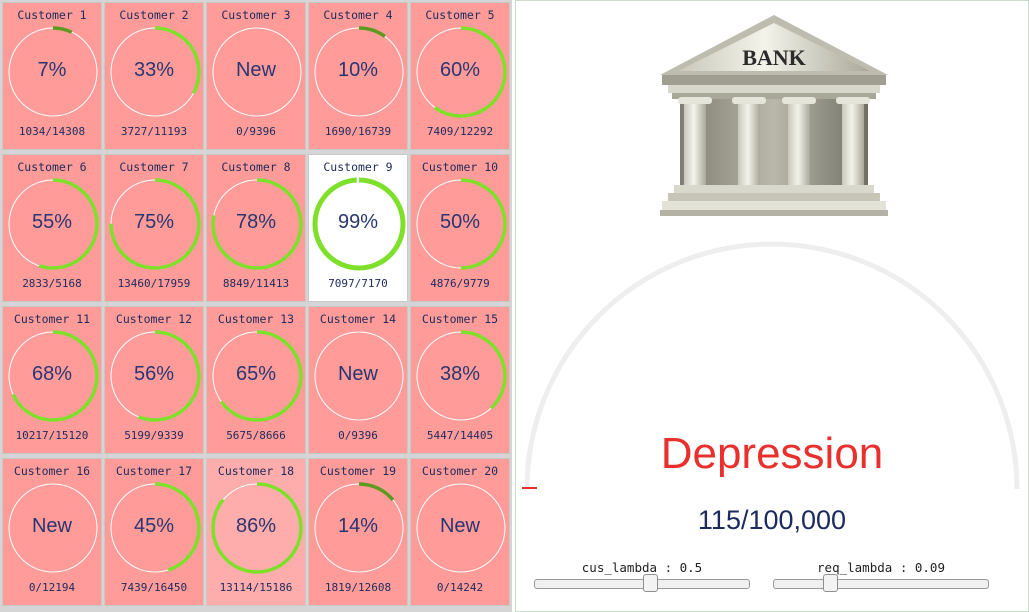 The height and width of the screenshot is (612, 1029). Describe the element at coordinates (256, 283) in the screenshot. I see `progress-count: 8849/11413` at that location.